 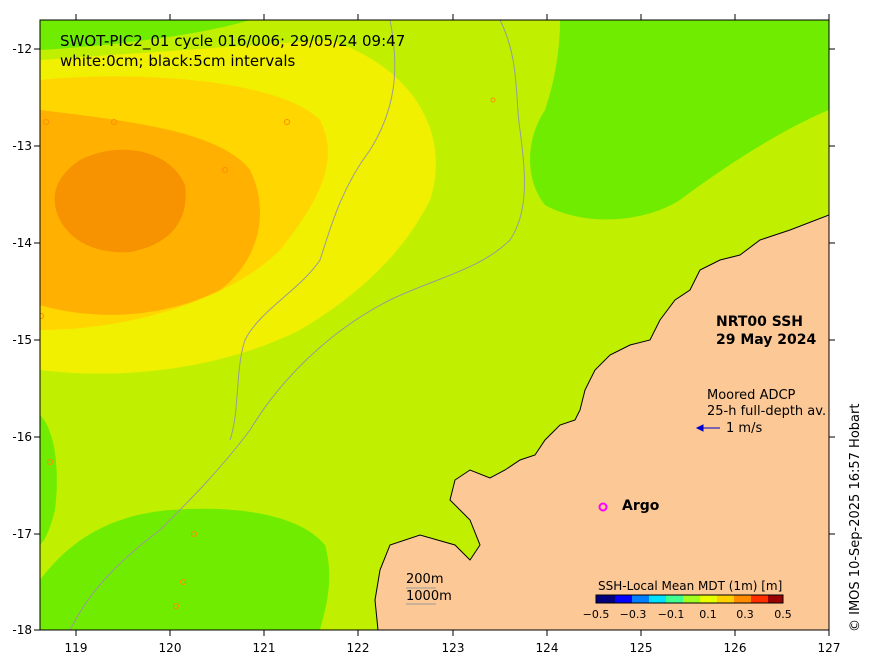 I want to click on colorbar-tick: −0.3, so click(x=633, y=614).